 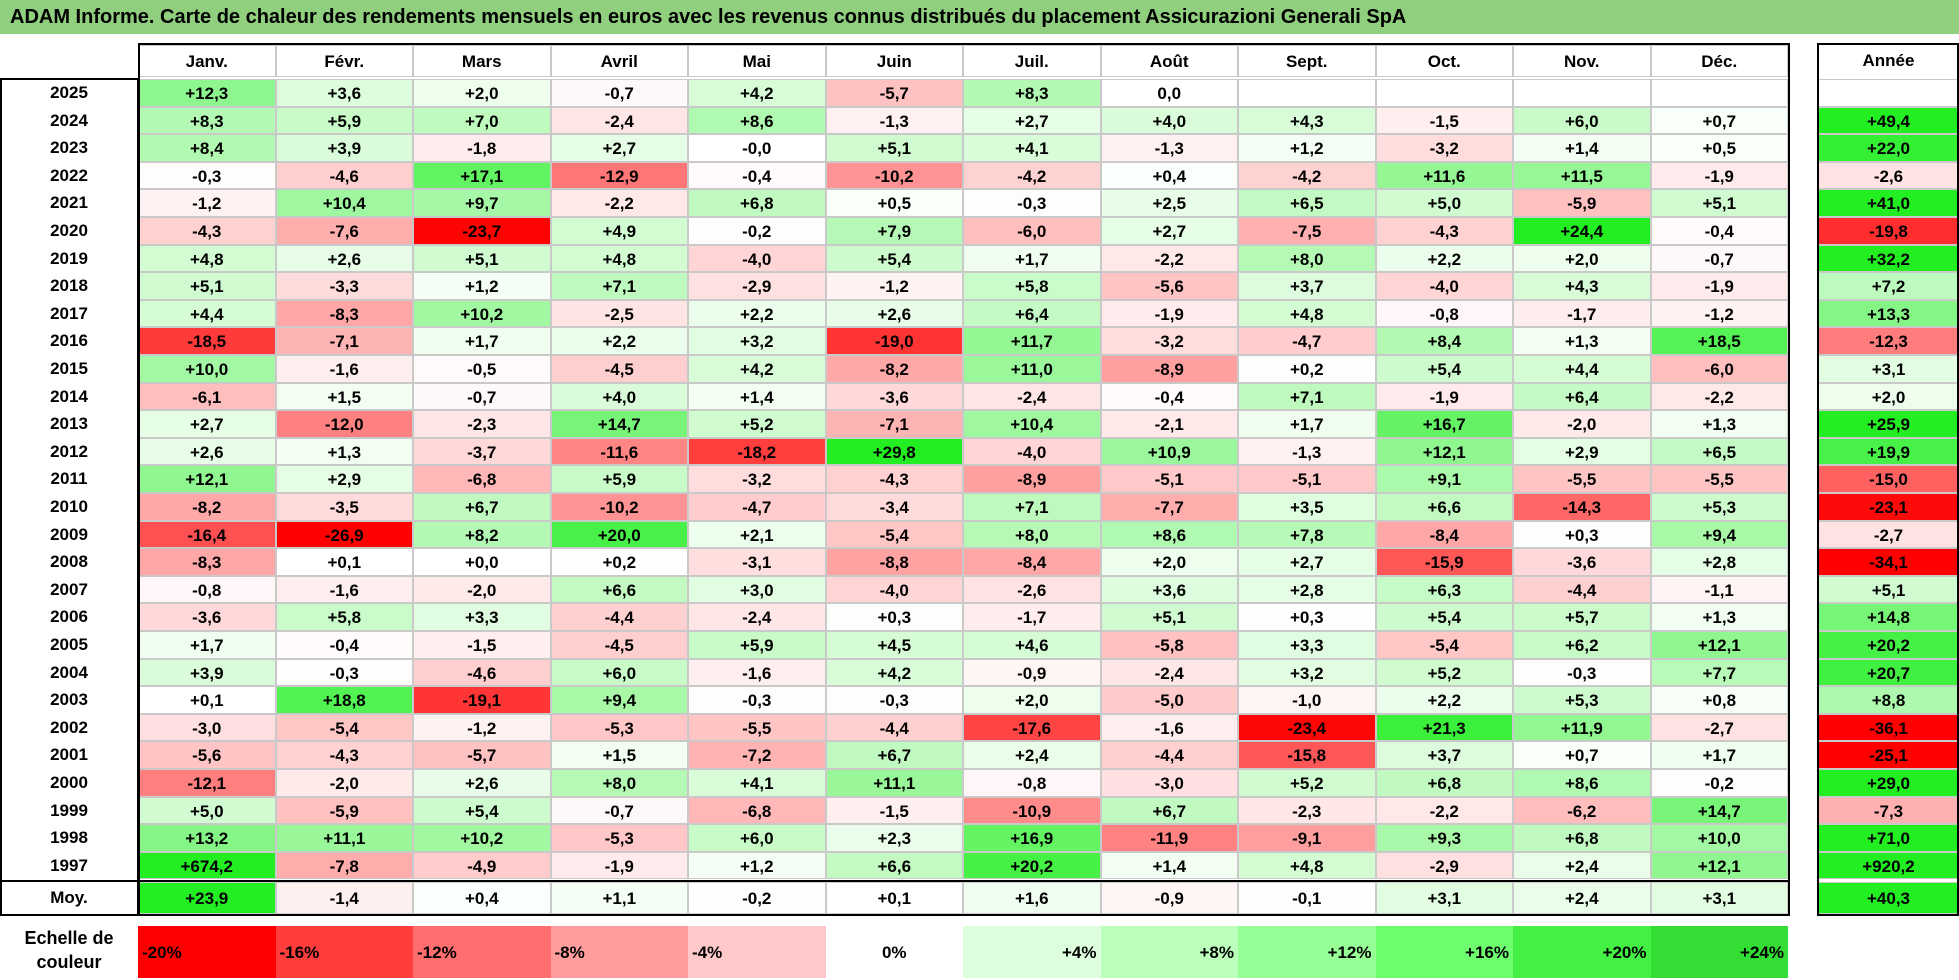 I want to click on heatmap-cell: +4,3, so click(x=1307, y=120).